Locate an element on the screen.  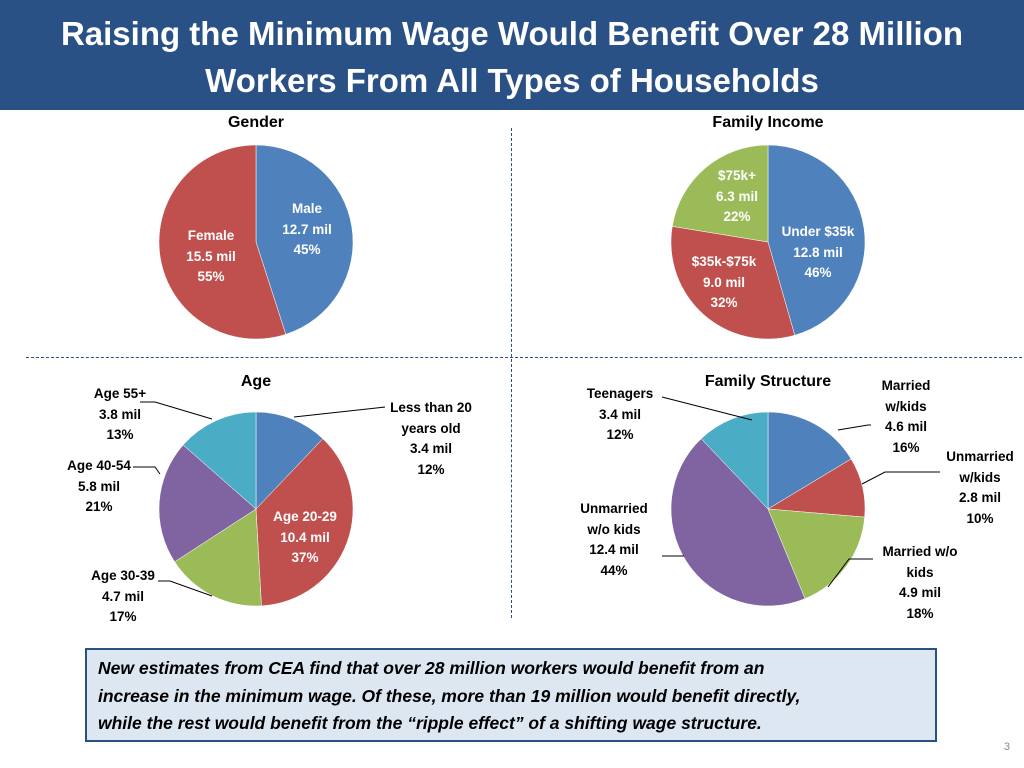
gender-pie is located at coordinates (256, 242).